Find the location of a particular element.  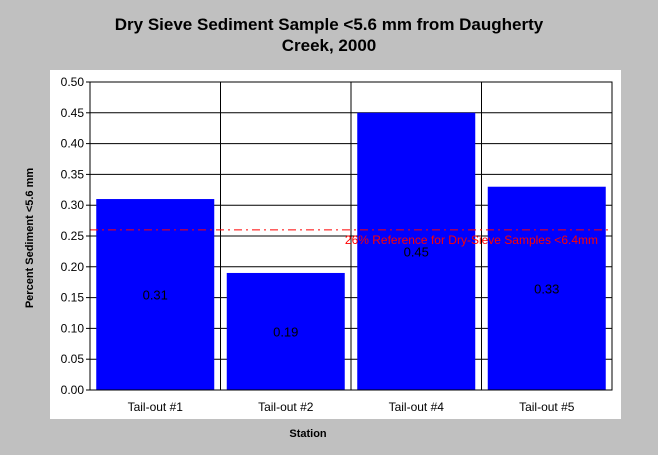

y-tick-label: 0.50 is located at coordinates (73, 82).